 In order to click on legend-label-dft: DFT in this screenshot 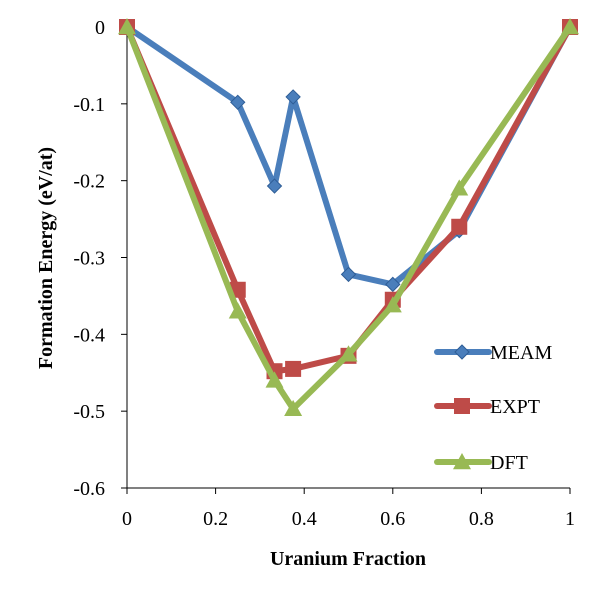, I will do `click(509, 463)`.